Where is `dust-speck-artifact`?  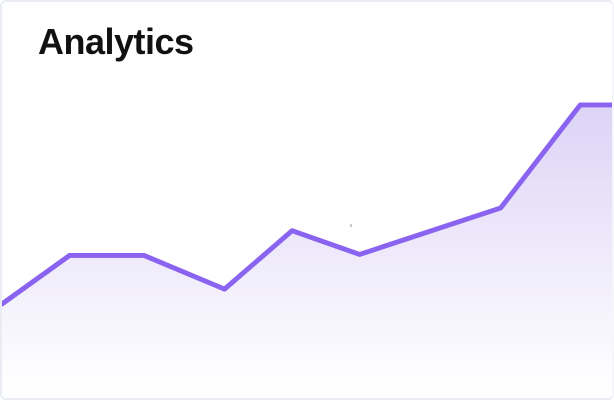 dust-speck-artifact is located at coordinates (351, 225).